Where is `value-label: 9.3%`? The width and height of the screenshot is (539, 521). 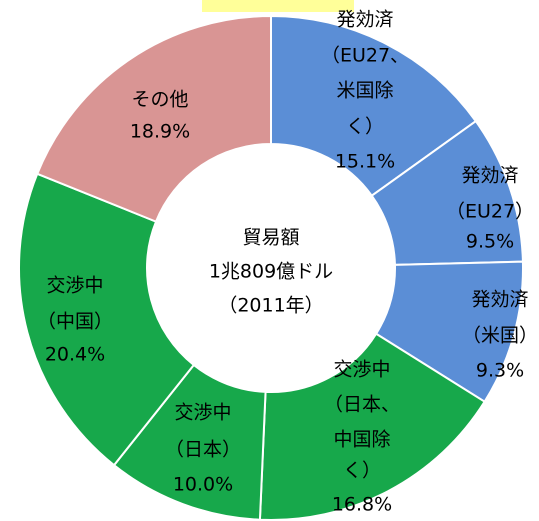
value-label: 9.3% is located at coordinates (500, 371).